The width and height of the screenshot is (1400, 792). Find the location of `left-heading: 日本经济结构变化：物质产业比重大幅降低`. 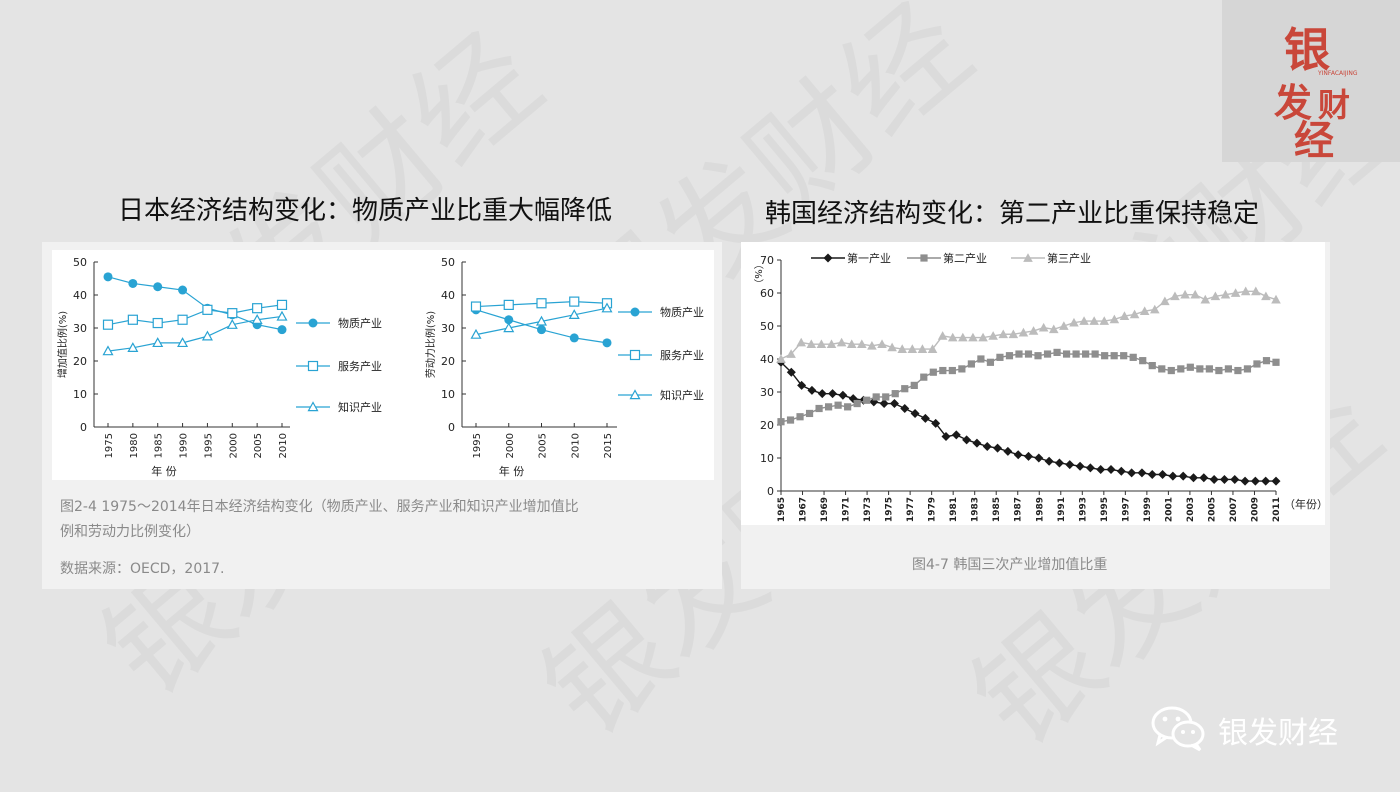

left-heading: 日本经济结构变化：物质产业比重大幅降低 is located at coordinates (365, 211).